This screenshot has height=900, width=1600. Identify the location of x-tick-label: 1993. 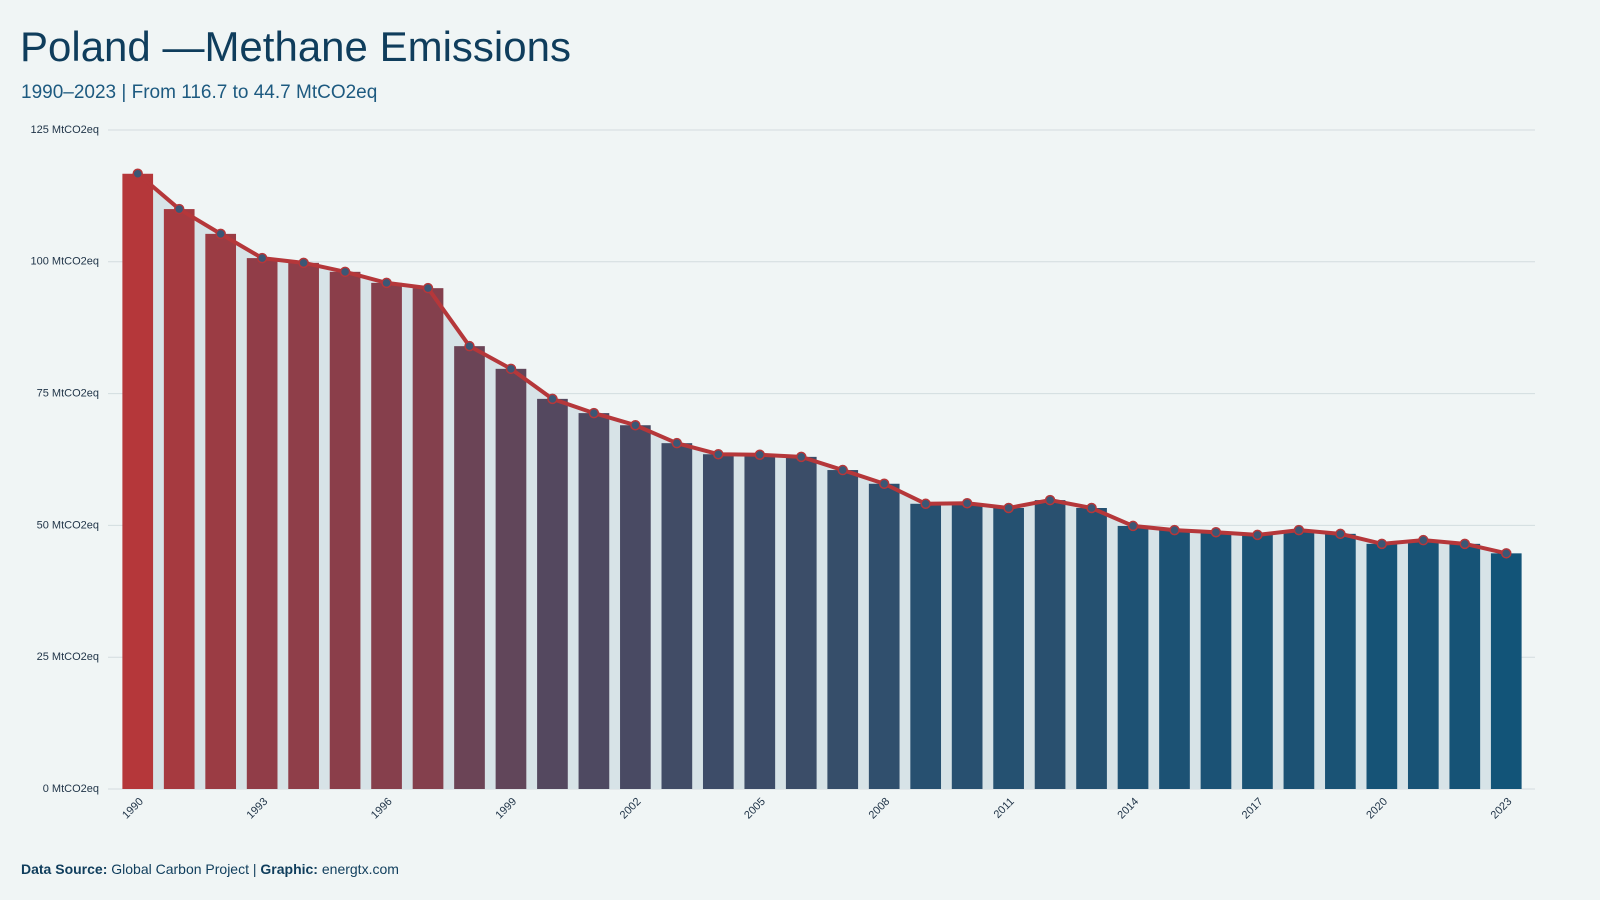
(258, 809).